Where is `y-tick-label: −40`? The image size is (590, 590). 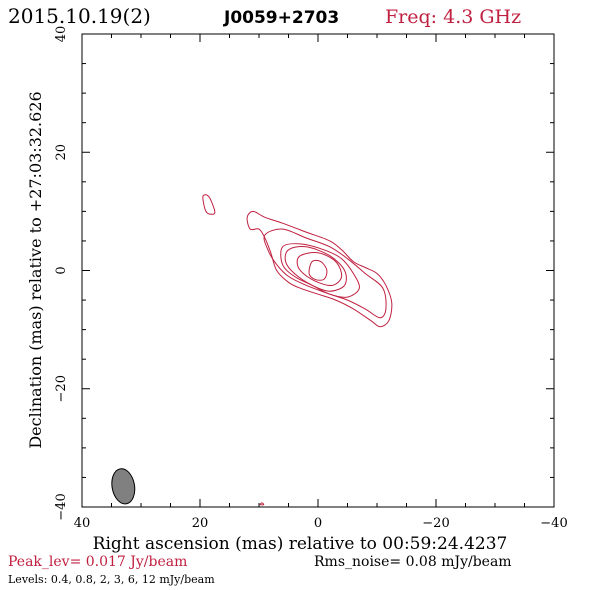
y-tick-label: −40 is located at coordinates (61, 506).